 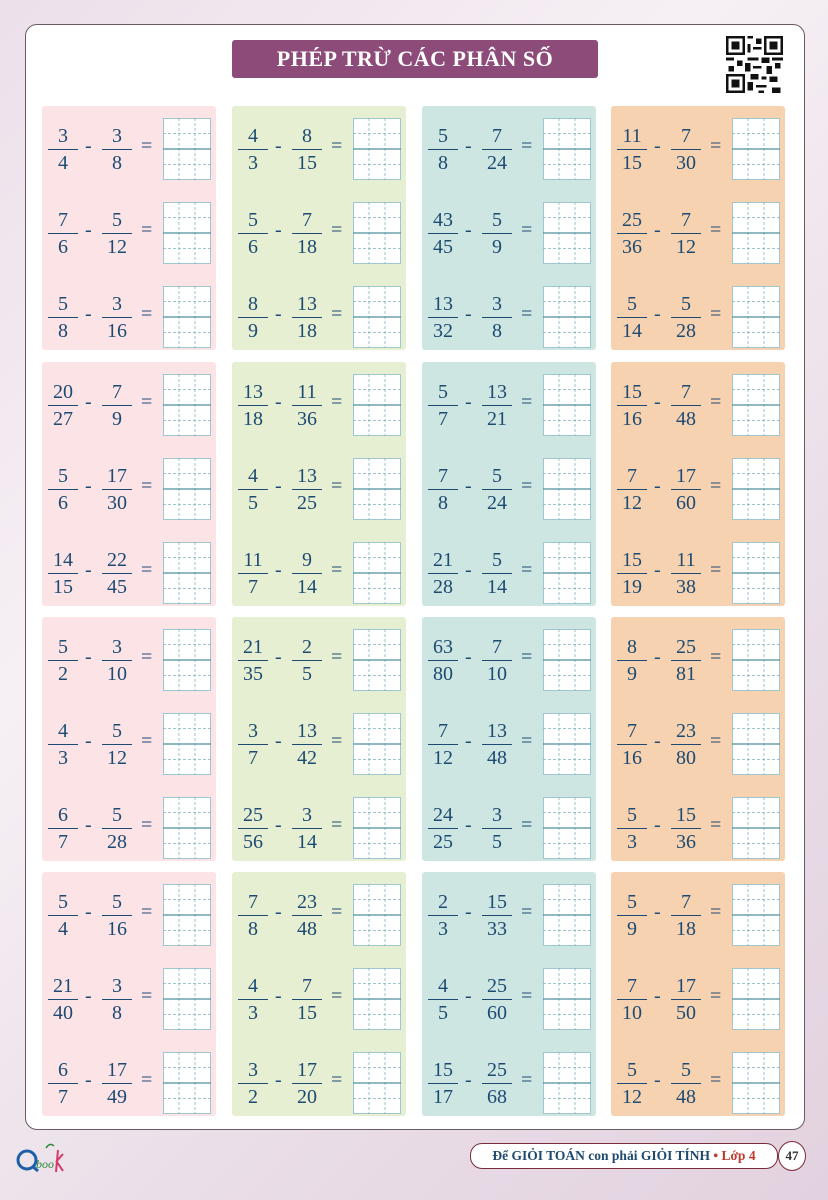 I want to click on numerator: 23, so click(x=307, y=903).